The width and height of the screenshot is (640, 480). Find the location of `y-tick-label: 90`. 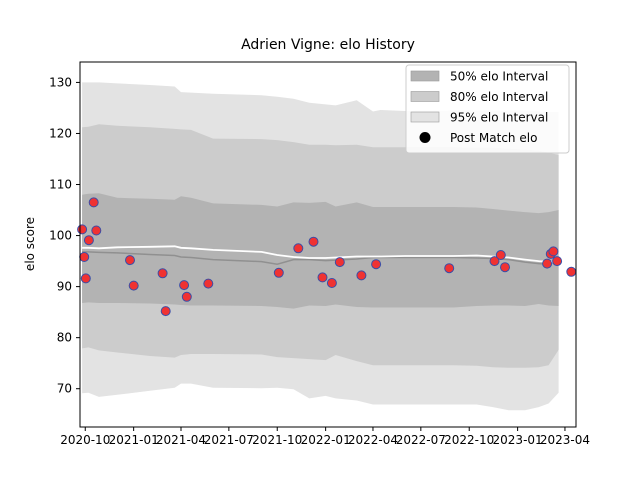

y-tick-label: 90 is located at coordinates (64, 287).